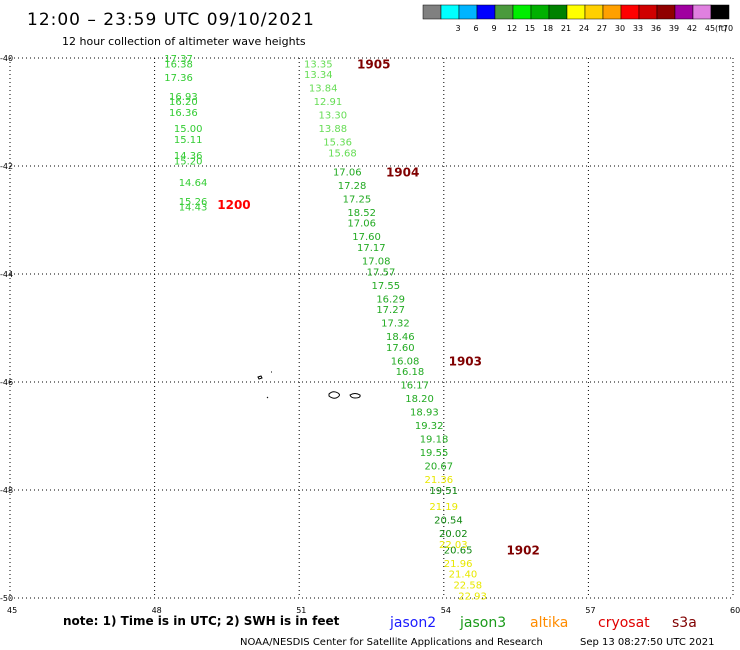 Image resolution: width=740 pixels, height=650 pixels. What do you see at coordinates (390, 310) in the screenshot?
I see `wave-height-label: 17.27` at bounding box center [390, 310].